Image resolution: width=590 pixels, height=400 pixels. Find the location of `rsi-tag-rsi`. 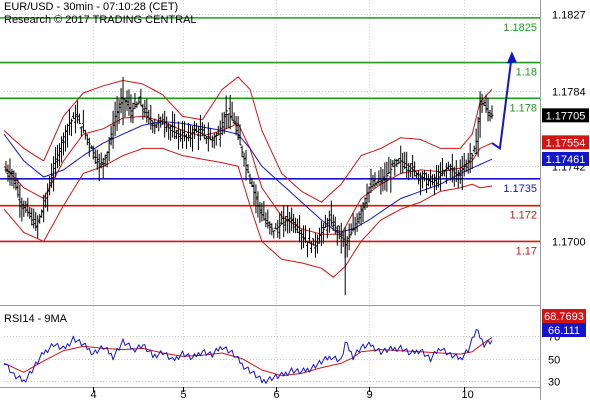

rsi-tag-rsi is located at coordinates (564, 330).